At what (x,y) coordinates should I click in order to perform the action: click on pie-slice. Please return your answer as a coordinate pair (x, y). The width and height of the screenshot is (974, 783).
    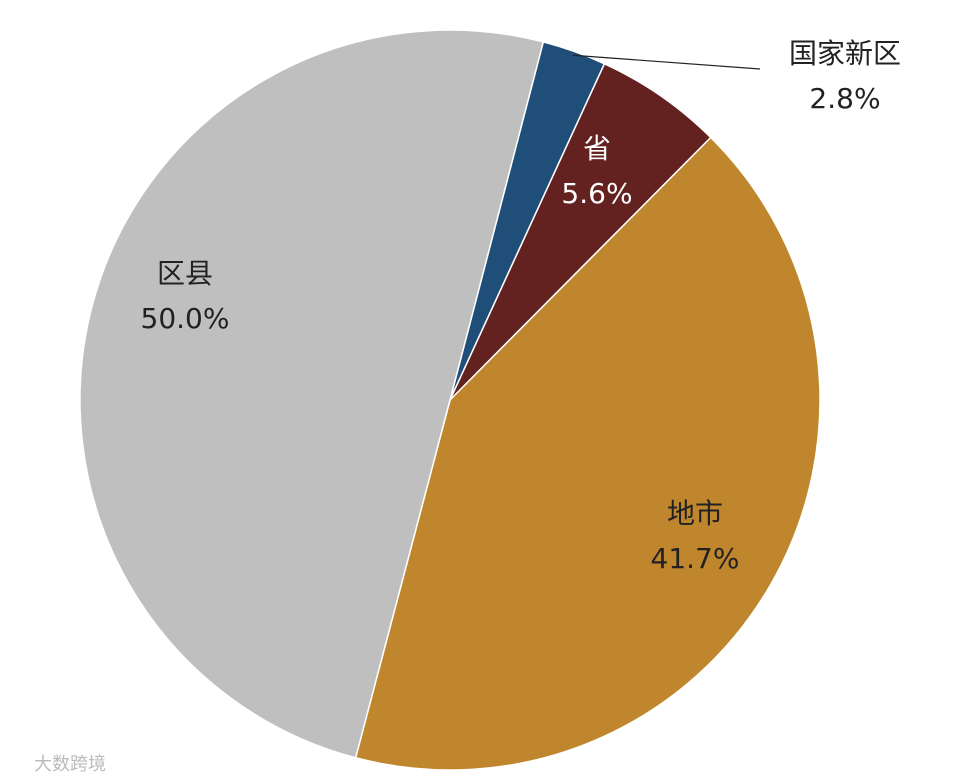
    Looking at the image, I should click on (580, 231).